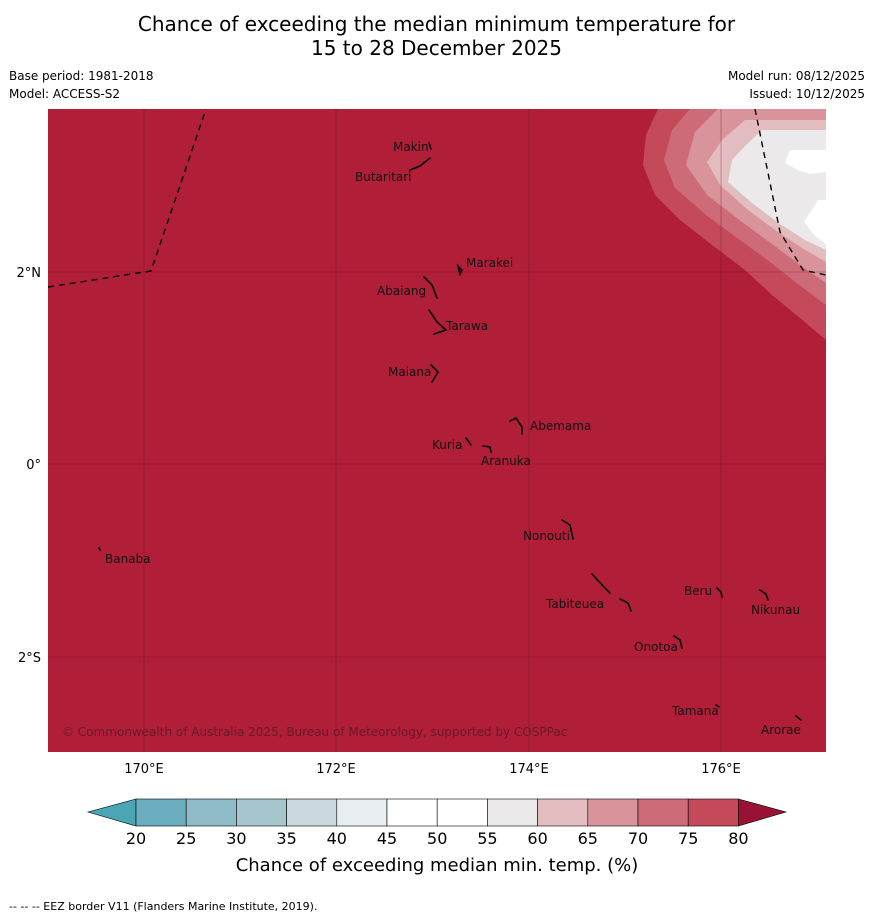  What do you see at coordinates (33, 465) in the screenshot?
I see `lat-label-0: 0°` at bounding box center [33, 465].